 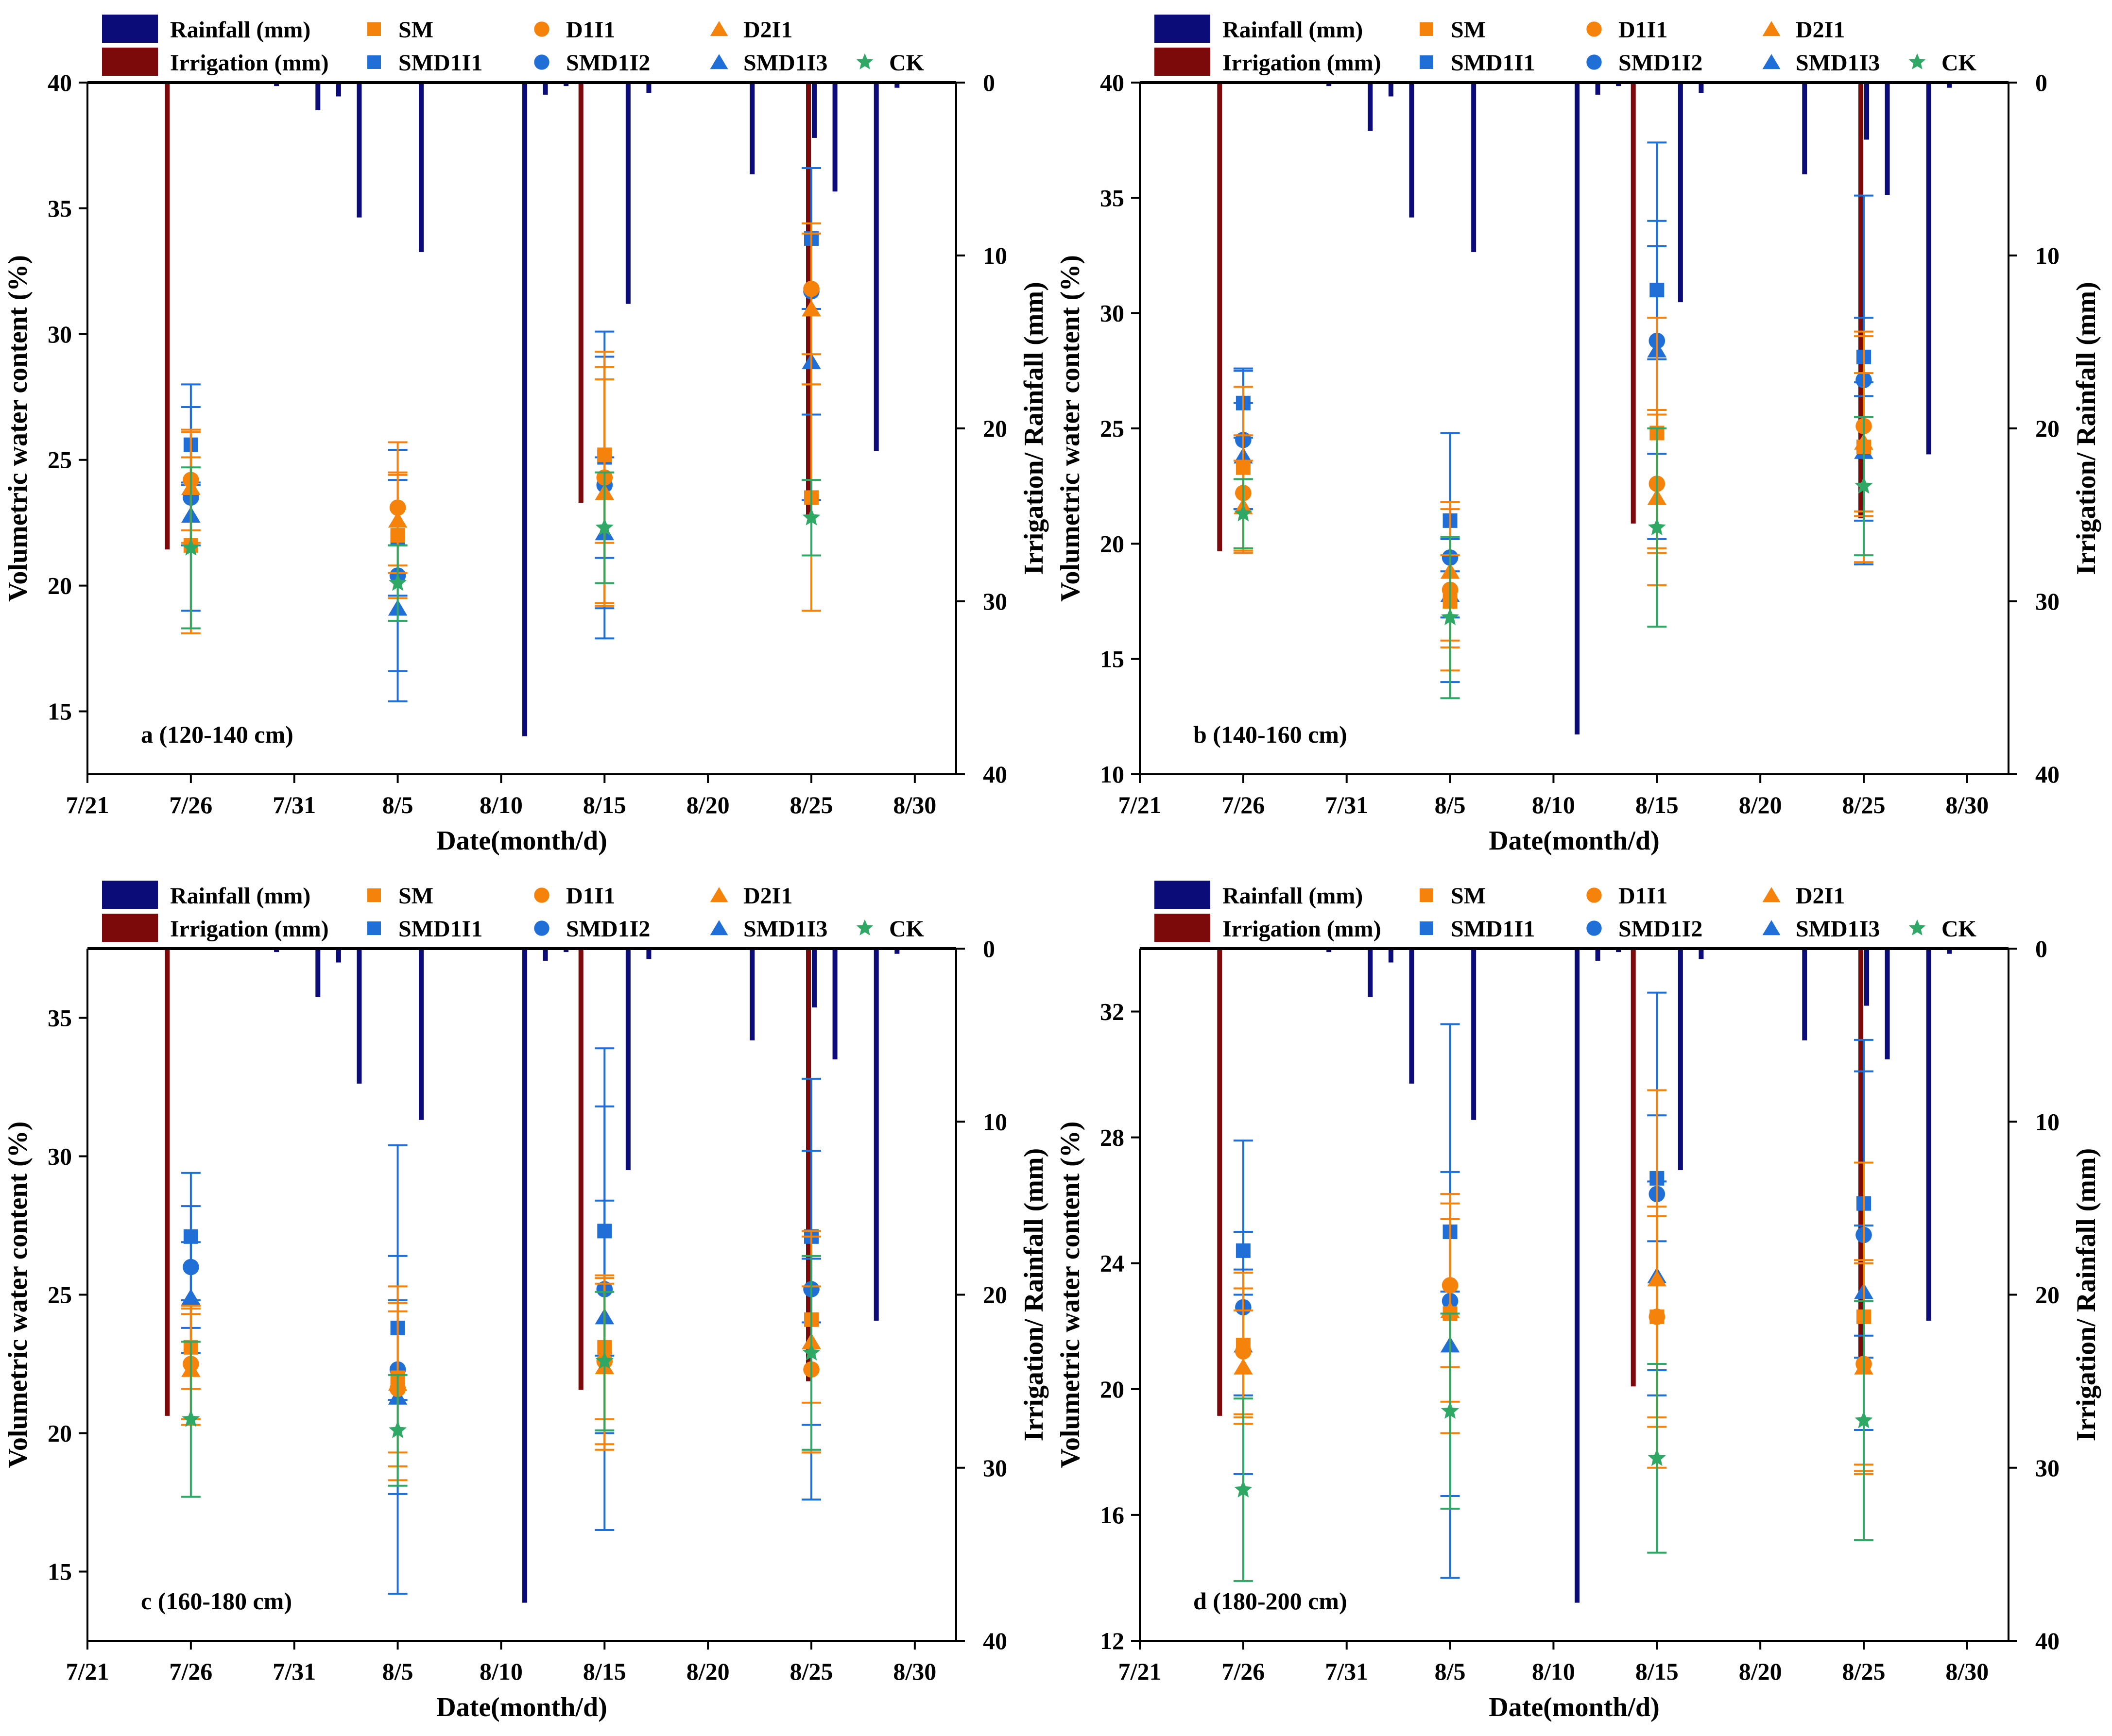 I want to click on legend-item-irrigation: Irrigation (mm), so click(x=1267, y=928).